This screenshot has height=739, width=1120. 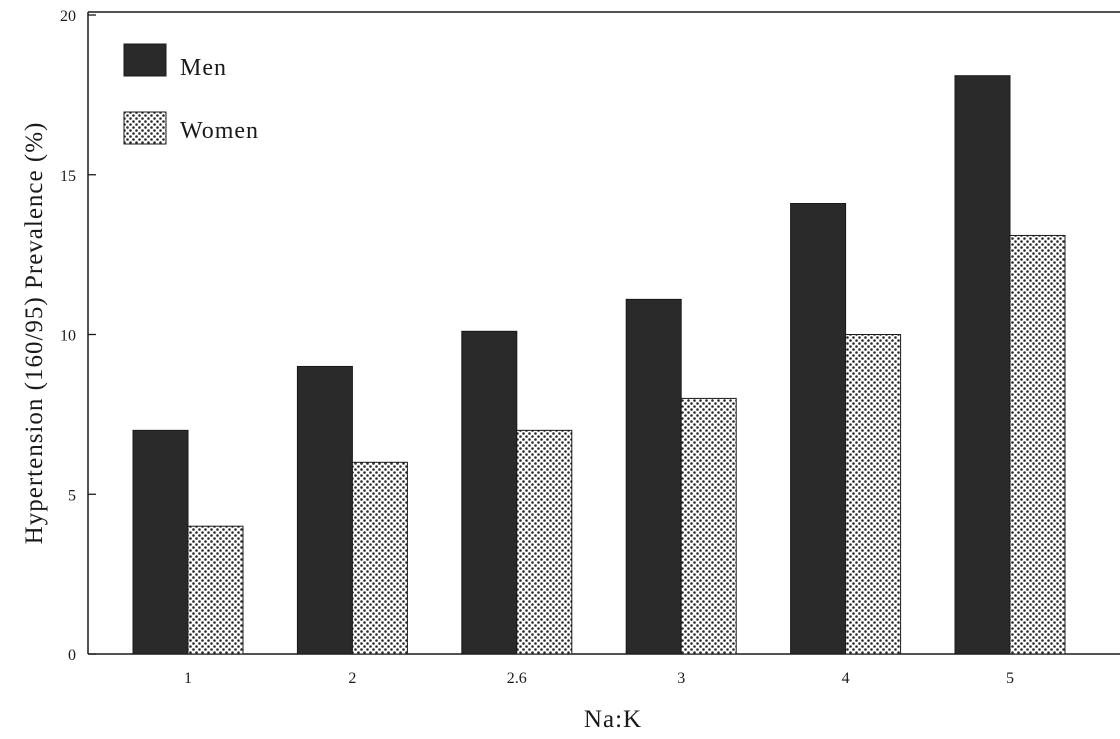 What do you see at coordinates (68, 176) in the screenshot?
I see `y-tick-label: 15` at bounding box center [68, 176].